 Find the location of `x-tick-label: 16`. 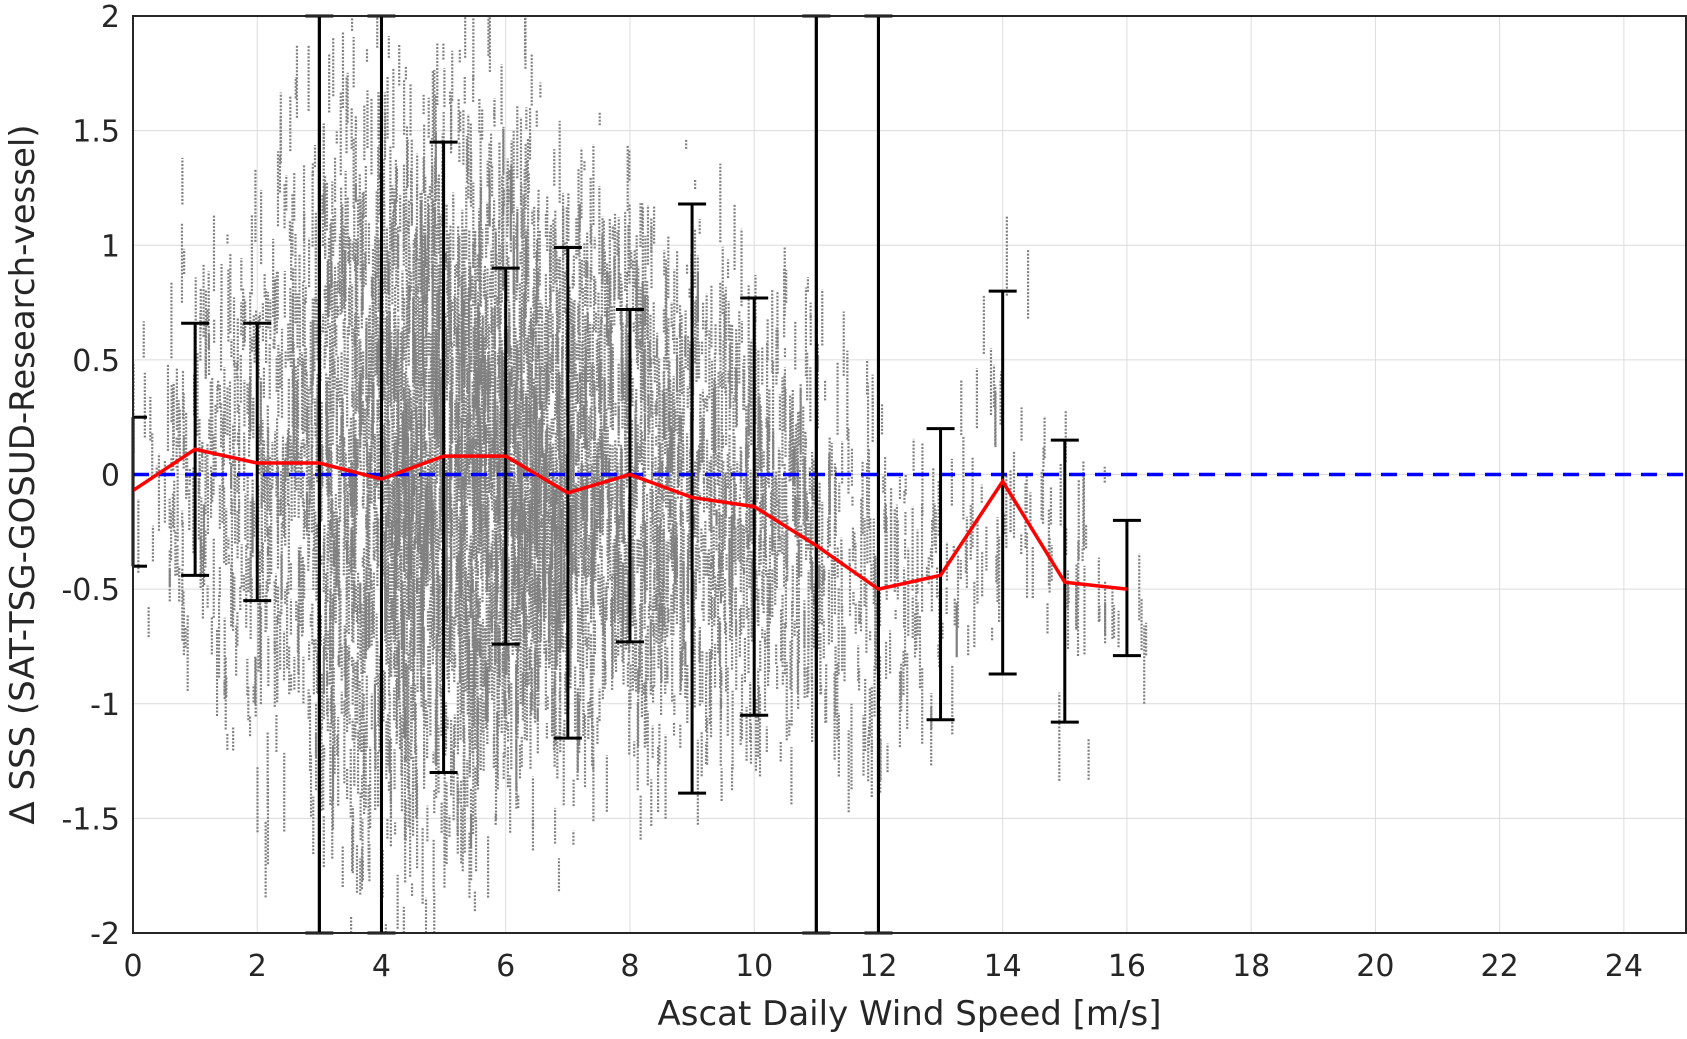

x-tick-label: 16 is located at coordinates (1127, 966).